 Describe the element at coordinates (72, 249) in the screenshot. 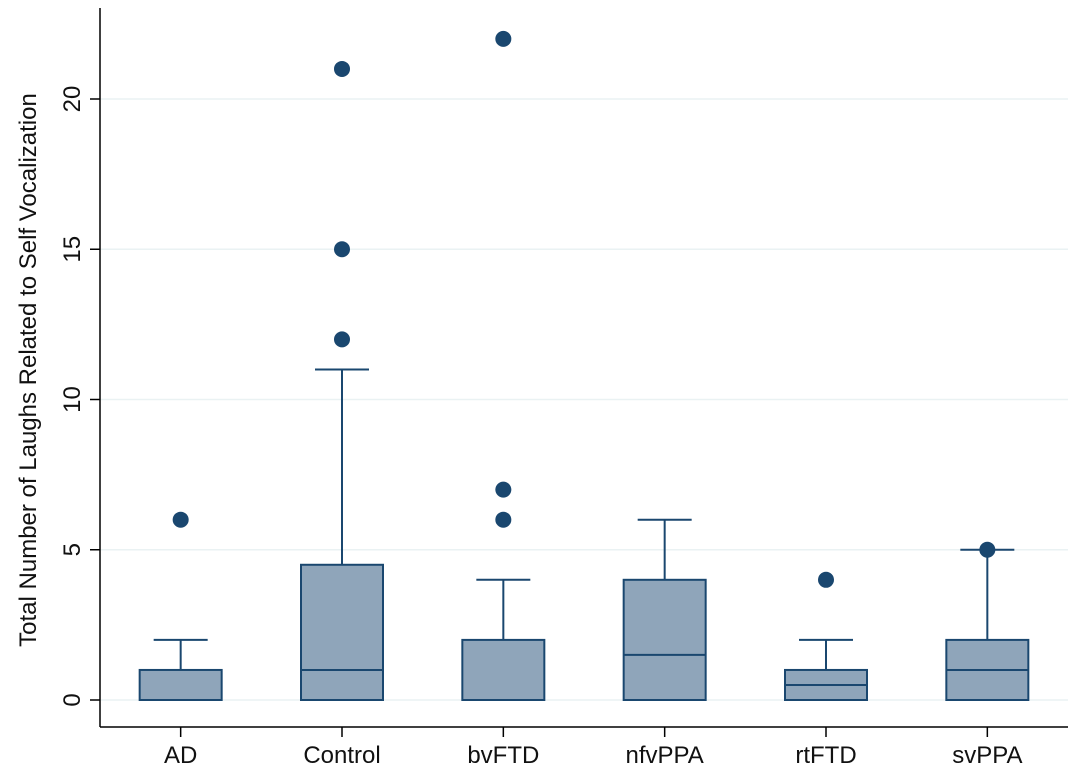

I see `y-tick-label: 15` at that location.